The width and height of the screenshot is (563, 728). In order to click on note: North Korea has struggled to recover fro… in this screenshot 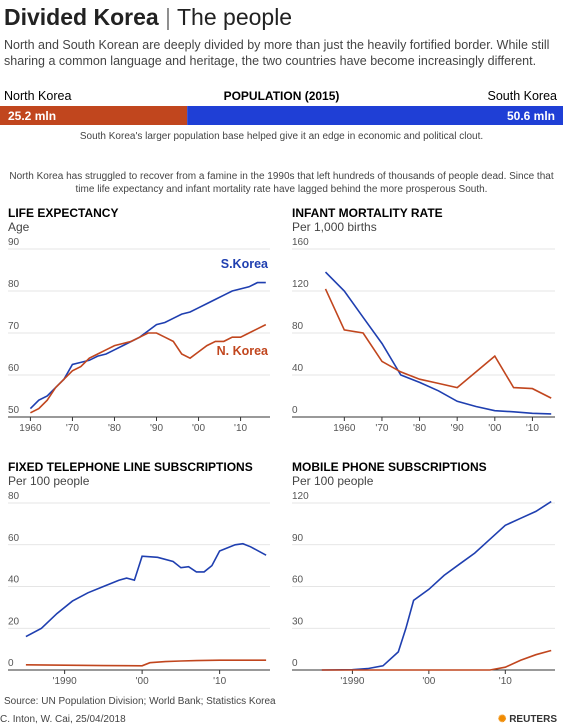, I will do `click(281, 183)`.